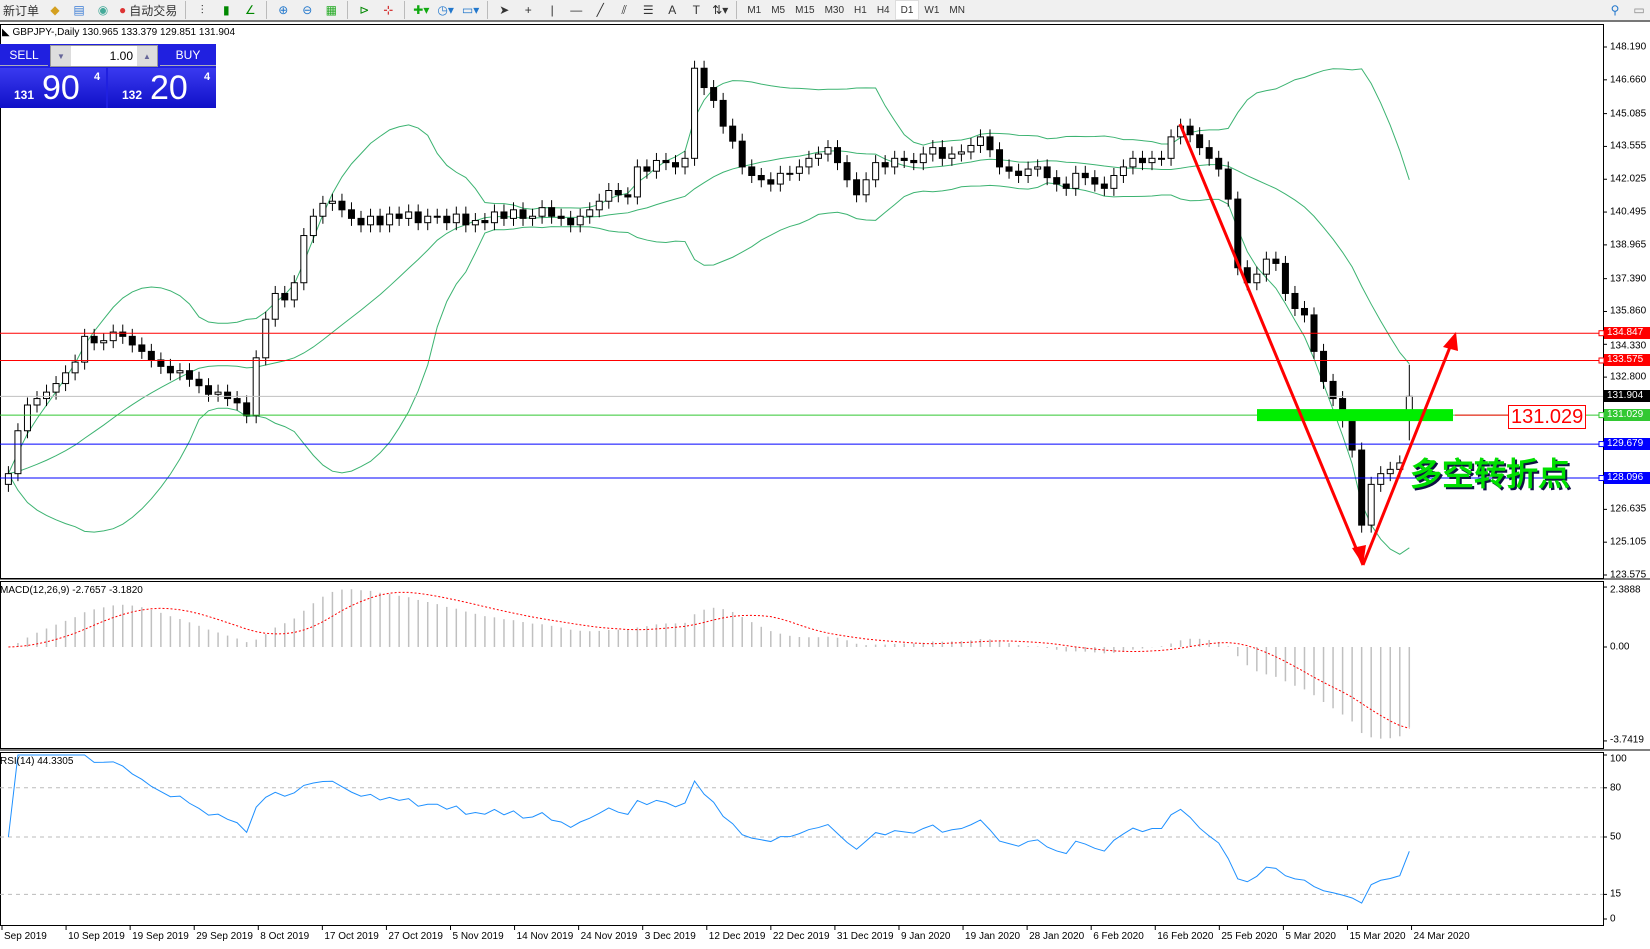  I want to click on x-tick-label: 16 Feb 2020, so click(1185, 936).